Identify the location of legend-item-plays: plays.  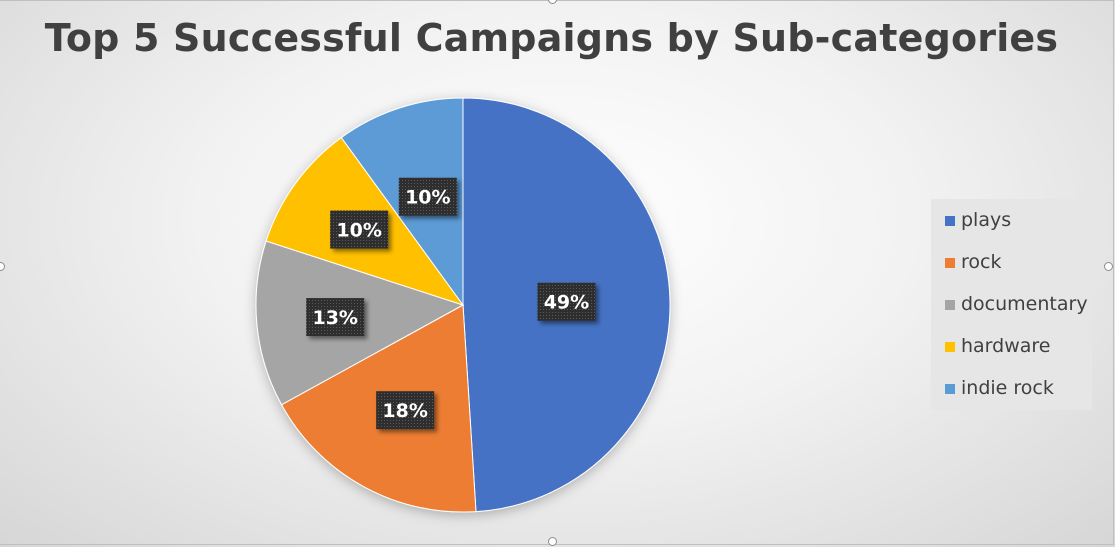
(1011, 228).